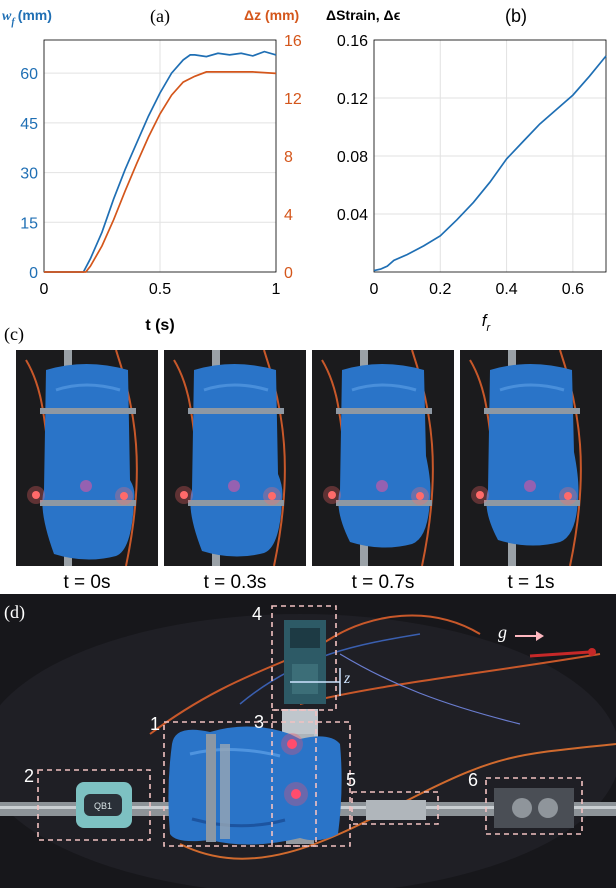  Describe the element at coordinates (573, 289) in the screenshot. I see `x-tick-label: 0.6` at that location.